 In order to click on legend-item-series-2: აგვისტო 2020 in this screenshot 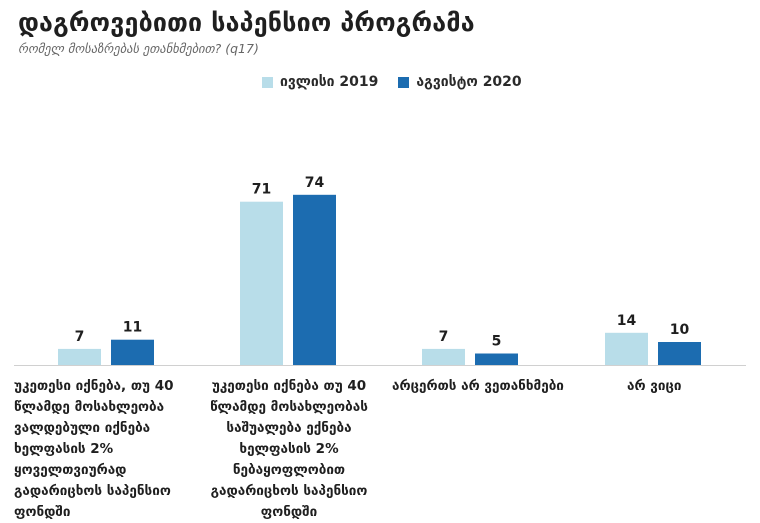, I will do `click(460, 82)`.